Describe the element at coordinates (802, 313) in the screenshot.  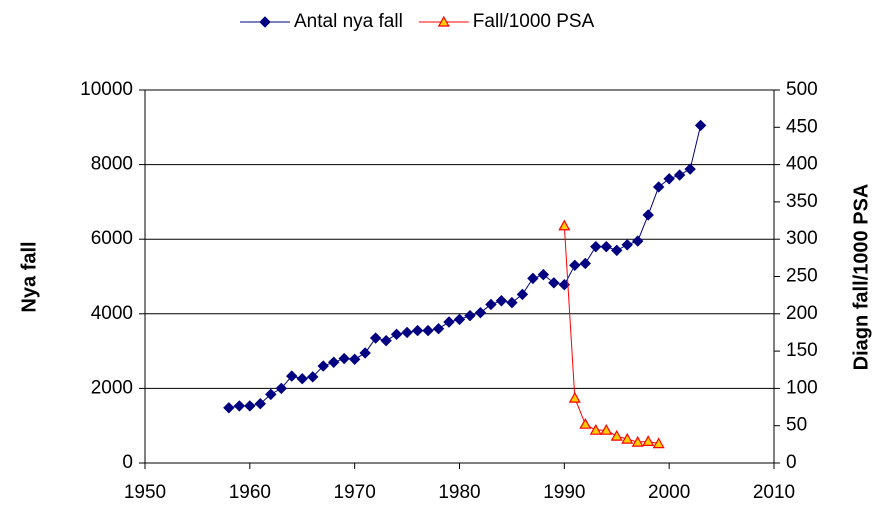
I see `y2-tick-label: 200` at that location.